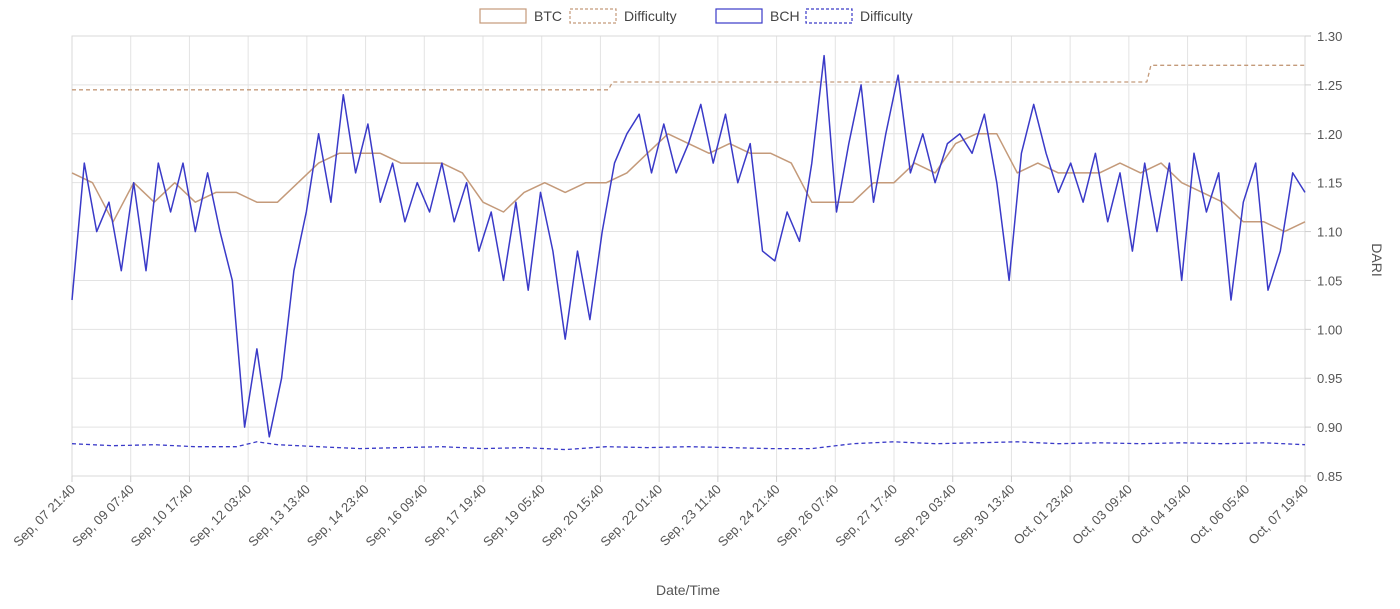 Image resolution: width=1400 pixels, height=609 pixels. What do you see at coordinates (1329, 36) in the screenshot?
I see `y-tick-label: 1.30` at bounding box center [1329, 36].